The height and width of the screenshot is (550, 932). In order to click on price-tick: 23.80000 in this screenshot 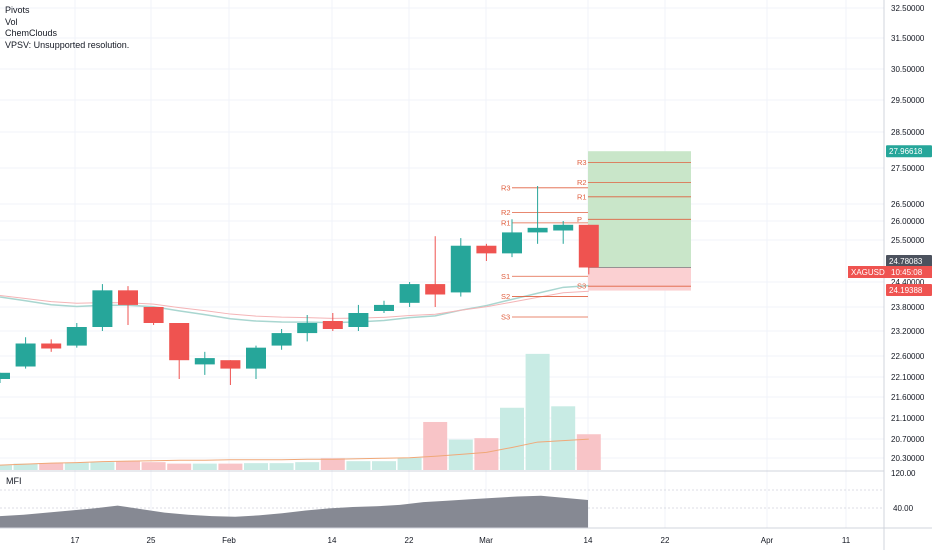, I will do `click(908, 307)`.